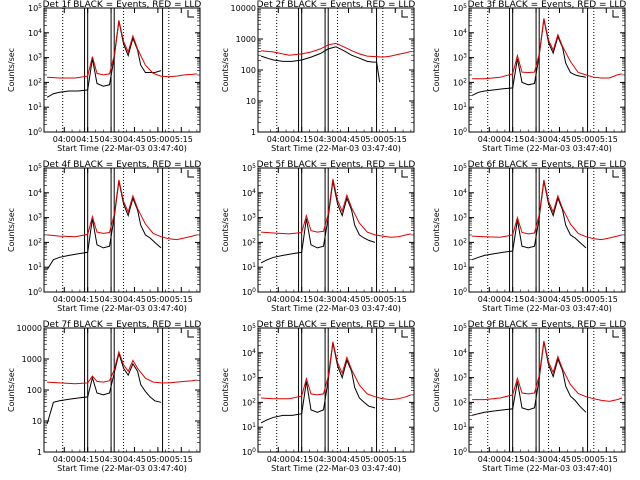 The image size is (640, 480). Describe the element at coordinates (253, 132) in the screenshot. I see `y-tick-label: 1` at that location.